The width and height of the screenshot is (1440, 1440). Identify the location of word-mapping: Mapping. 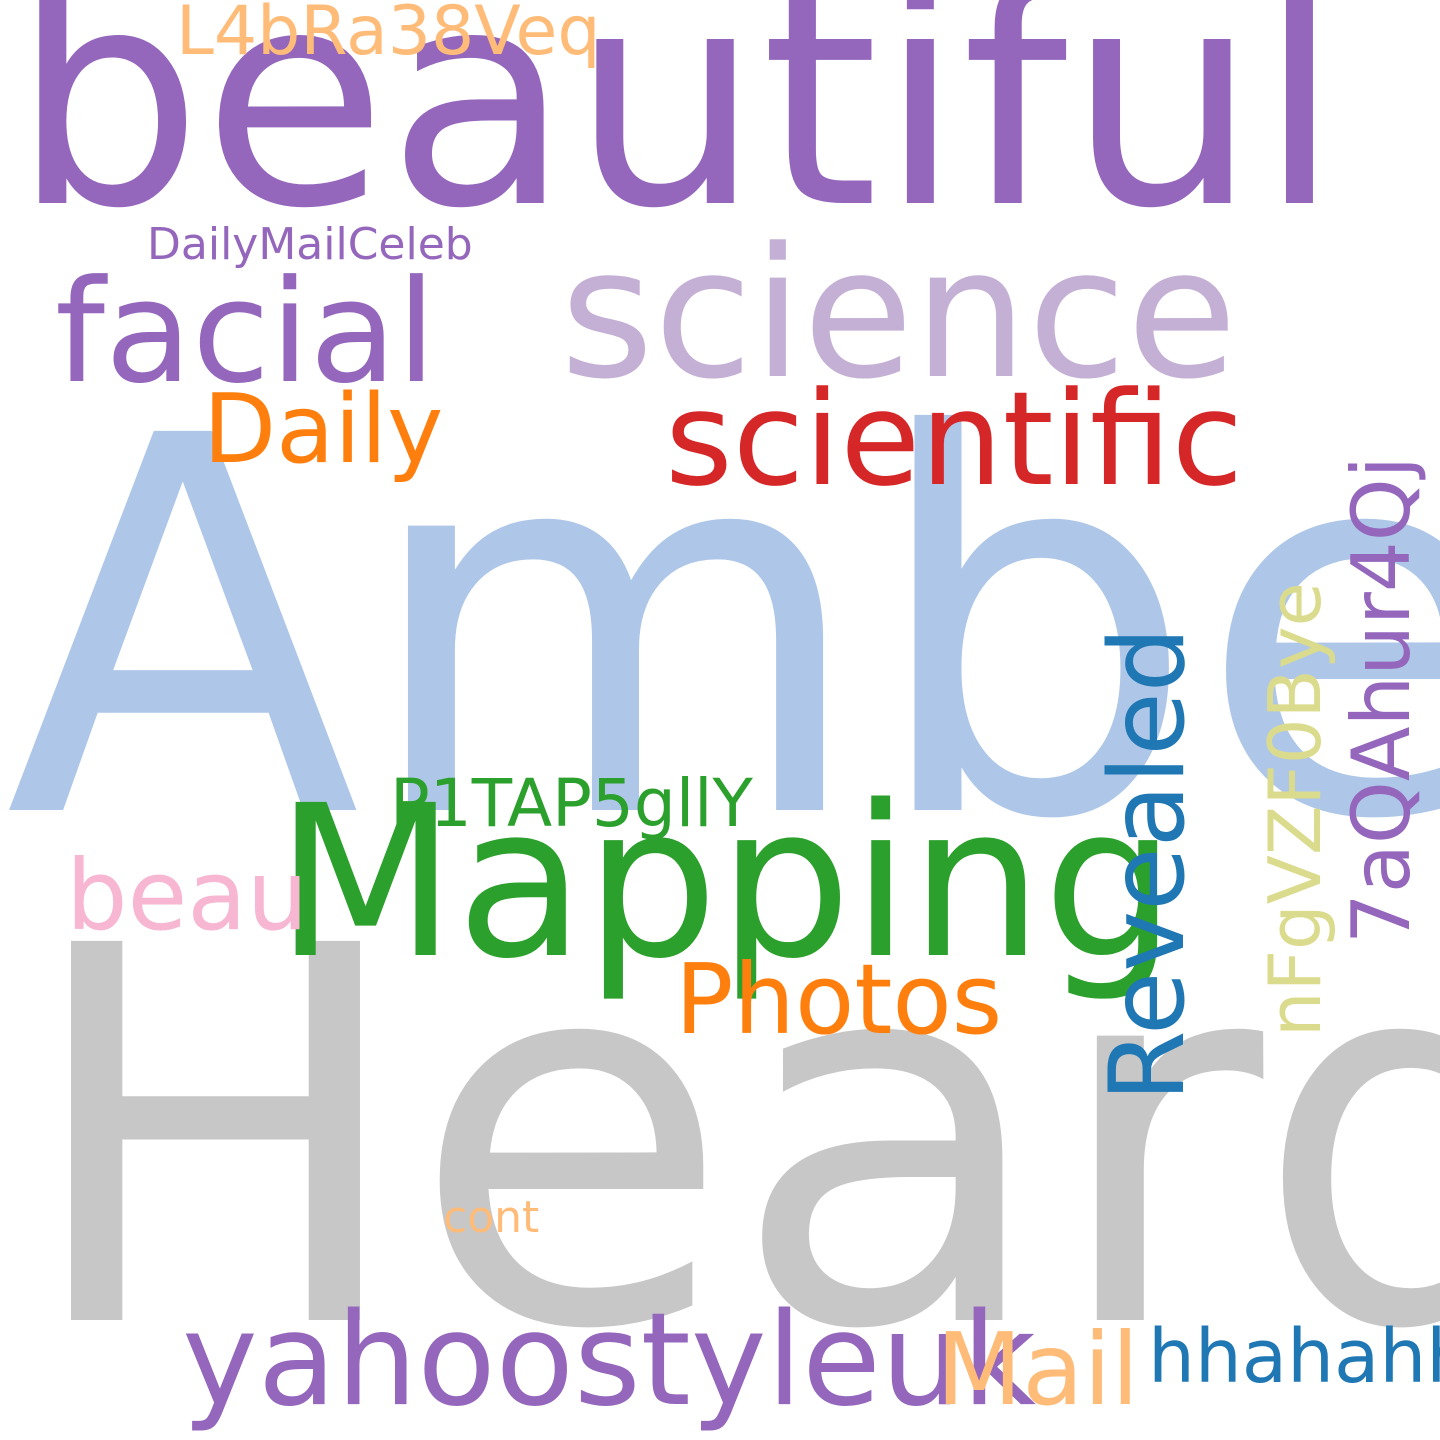
(726, 882).